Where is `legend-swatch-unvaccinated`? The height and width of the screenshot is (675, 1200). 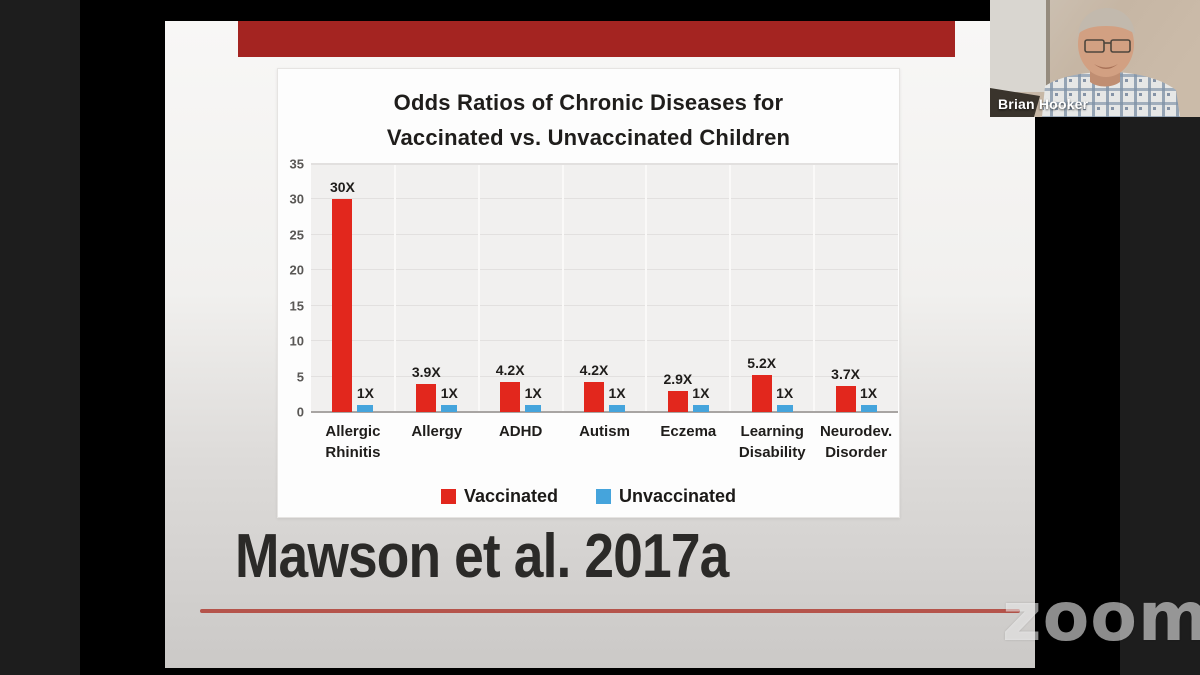
legend-swatch-unvaccinated is located at coordinates (603, 496).